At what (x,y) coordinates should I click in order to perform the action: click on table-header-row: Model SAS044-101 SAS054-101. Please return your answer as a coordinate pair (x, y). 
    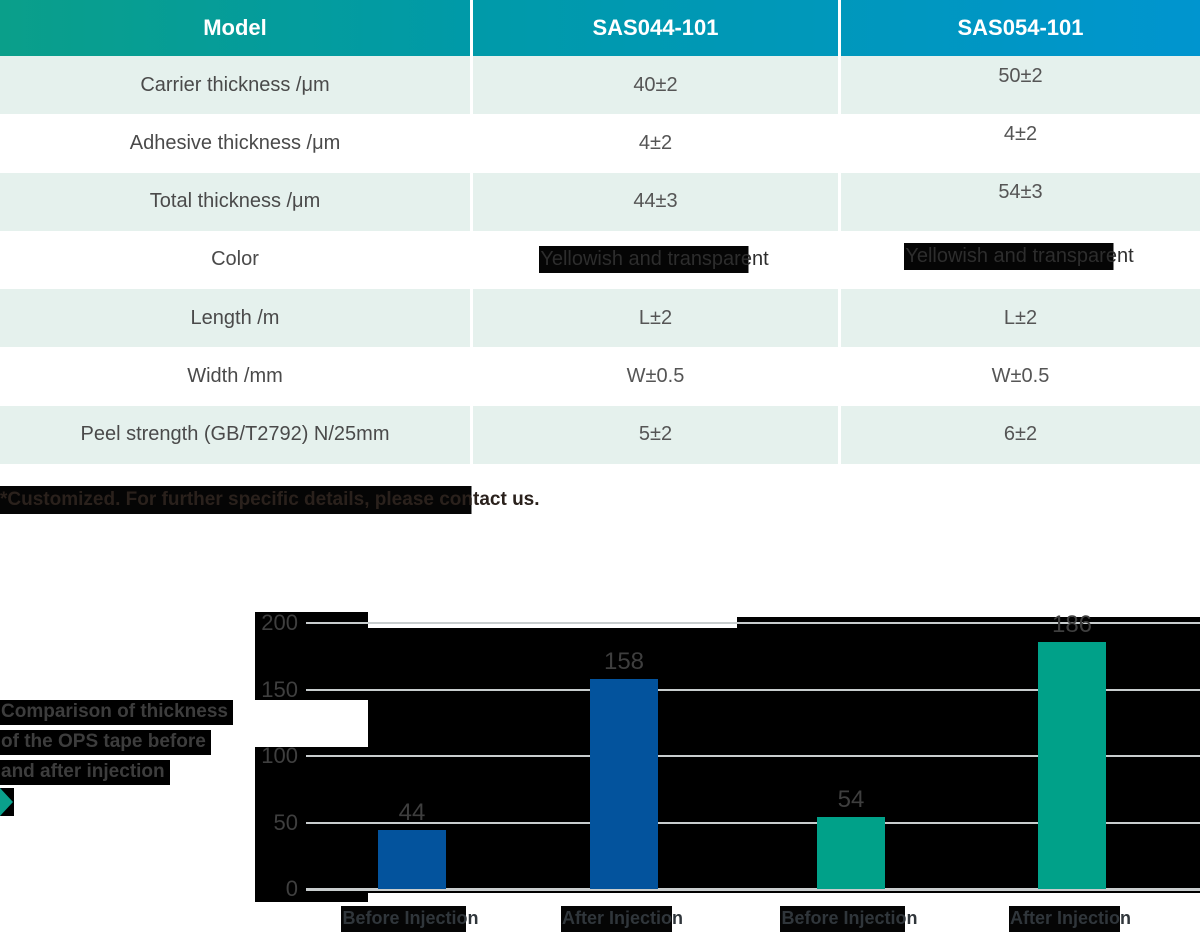
    Looking at the image, I should click on (600, 28).